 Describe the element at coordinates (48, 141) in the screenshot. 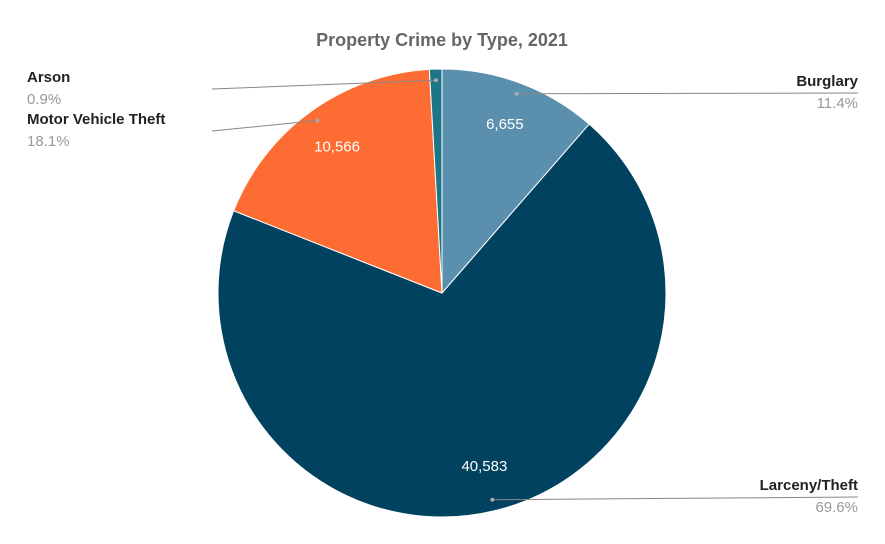

I see `percent-label: 18.1%` at that location.